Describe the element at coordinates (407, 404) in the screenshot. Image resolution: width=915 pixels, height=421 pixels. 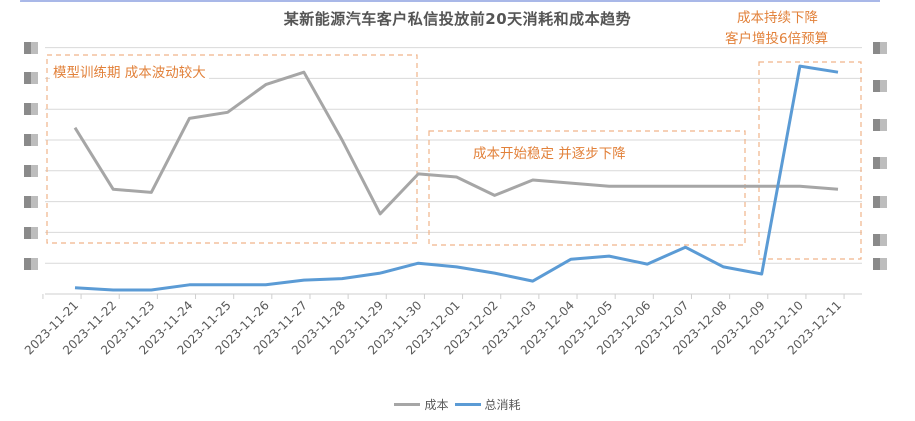
I see `cost-swatch-icon` at that location.